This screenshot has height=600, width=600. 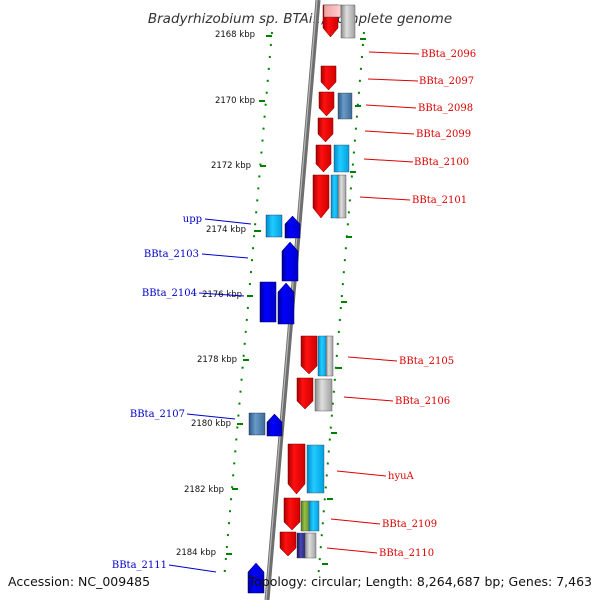 I want to click on forward-strand-genes, so click(x=309, y=280).